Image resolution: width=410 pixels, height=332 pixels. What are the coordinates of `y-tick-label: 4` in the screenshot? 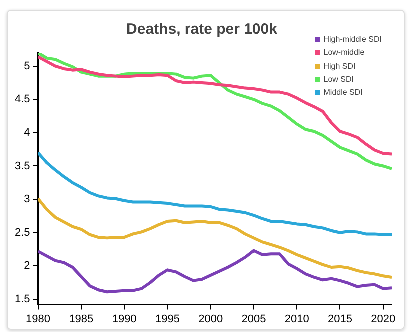 It's located at (27, 132).